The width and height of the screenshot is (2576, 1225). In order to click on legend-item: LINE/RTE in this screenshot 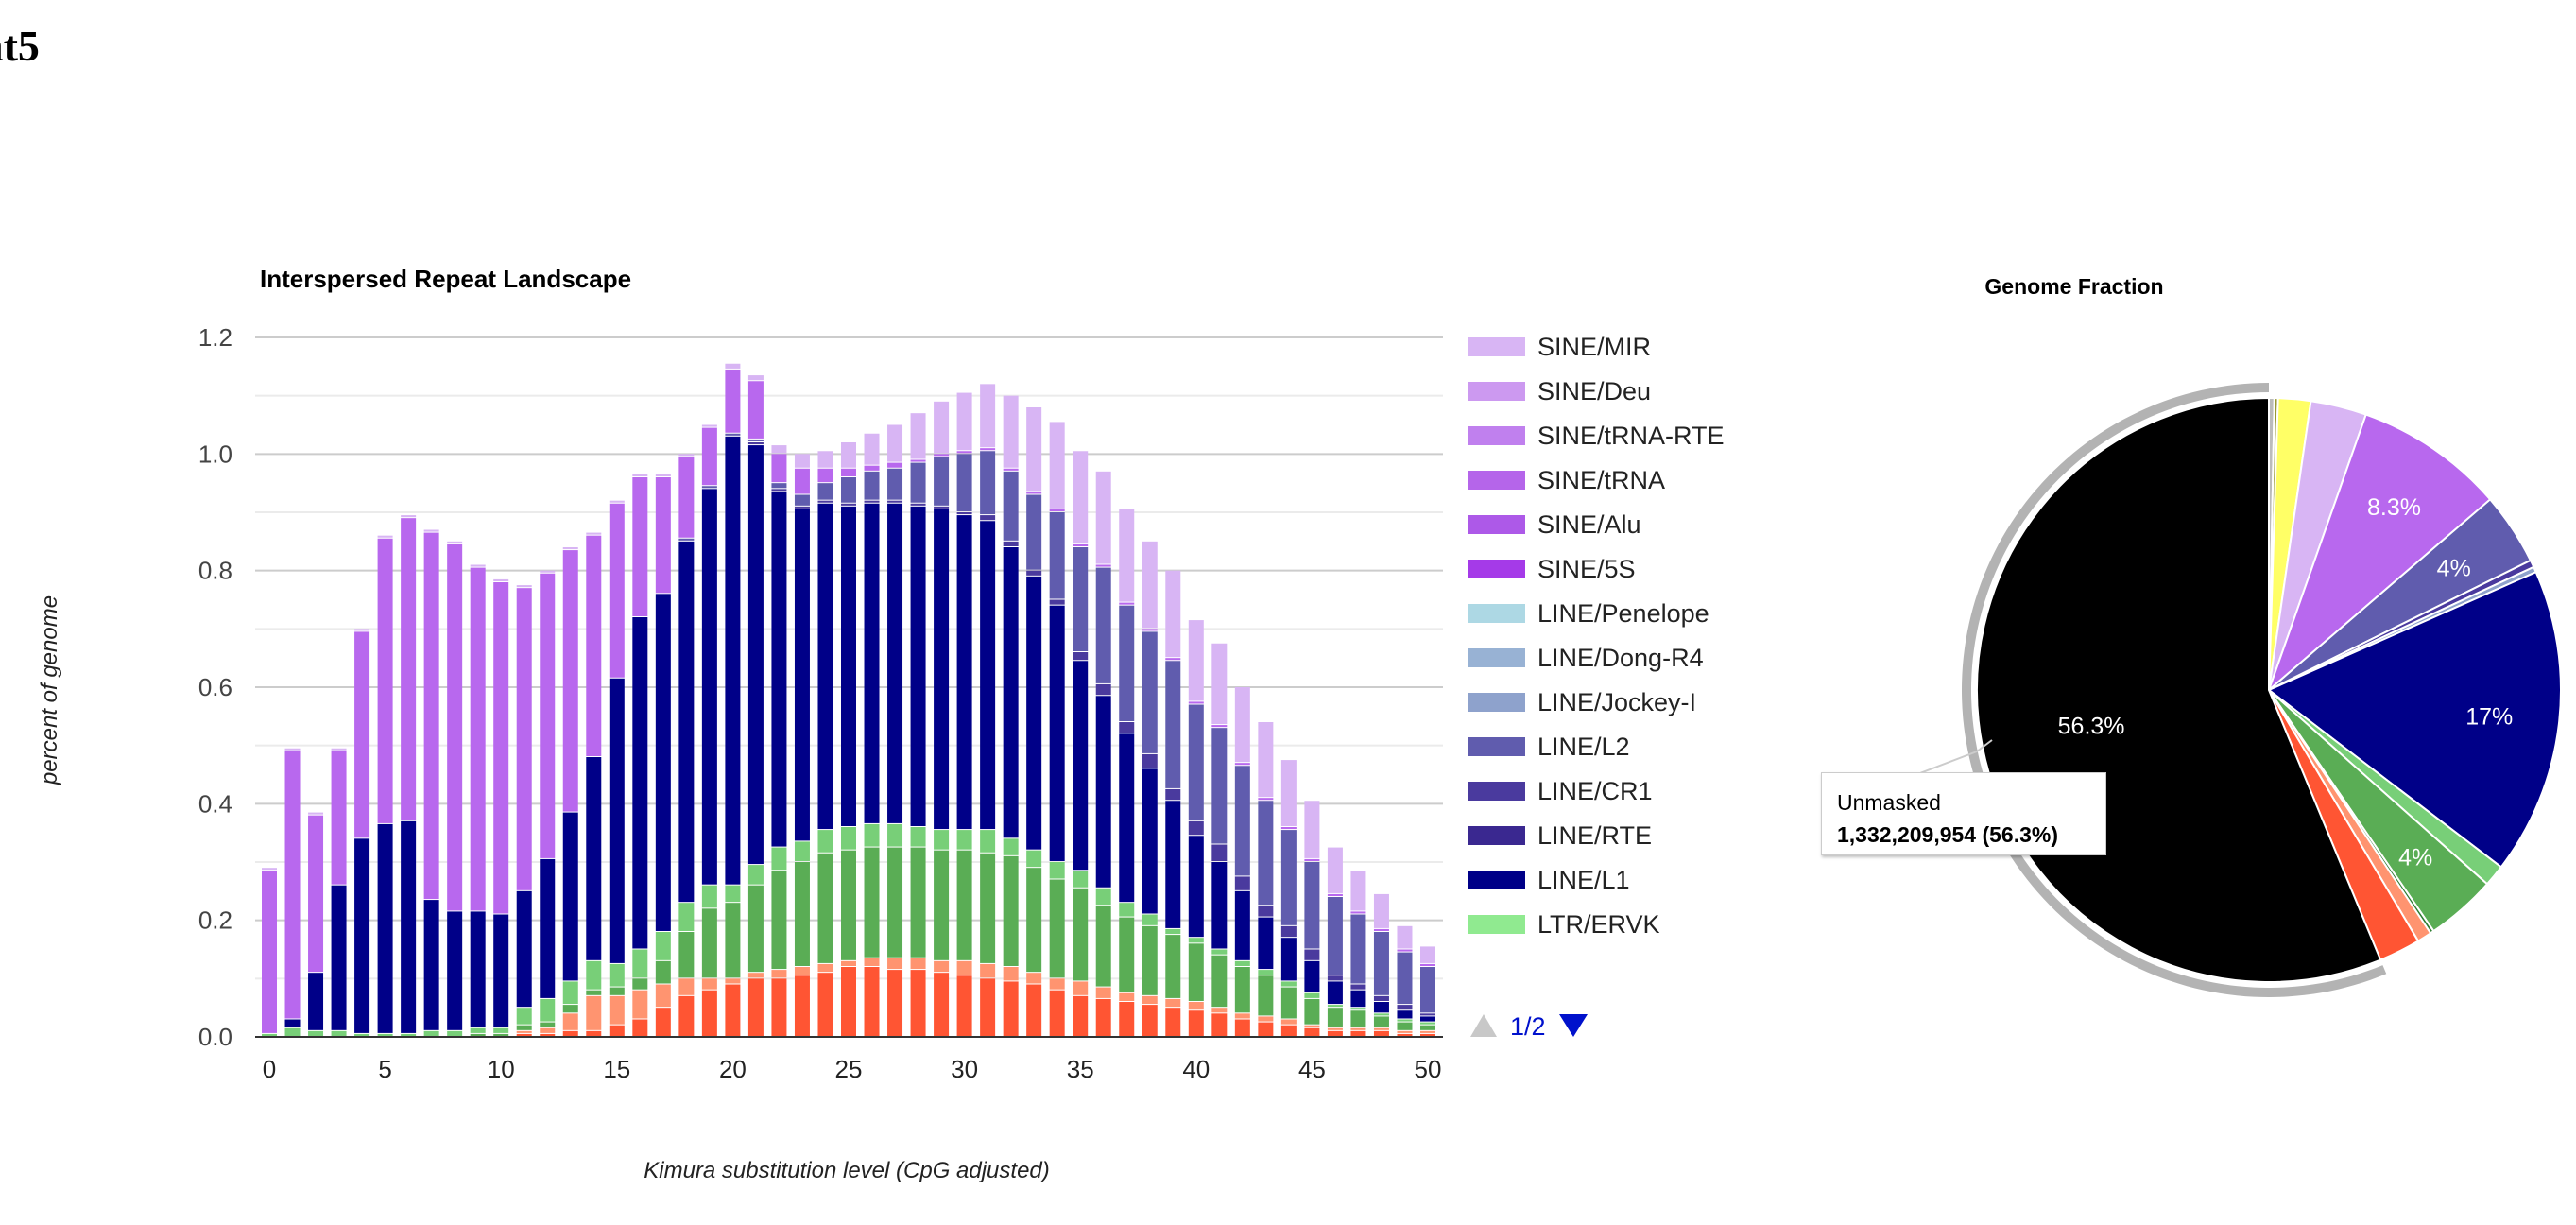, I will do `click(1560, 835)`.